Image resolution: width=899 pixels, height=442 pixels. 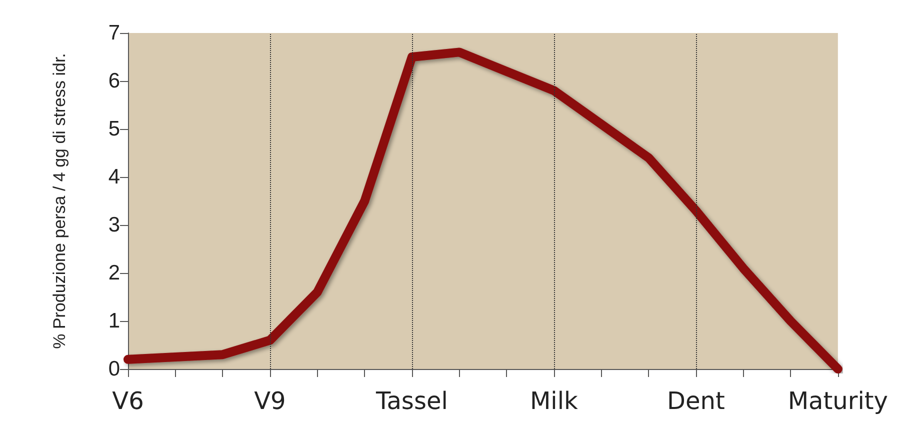 What do you see at coordinates (838, 401) in the screenshot?
I see `x-tick-label: Maturity` at bounding box center [838, 401].